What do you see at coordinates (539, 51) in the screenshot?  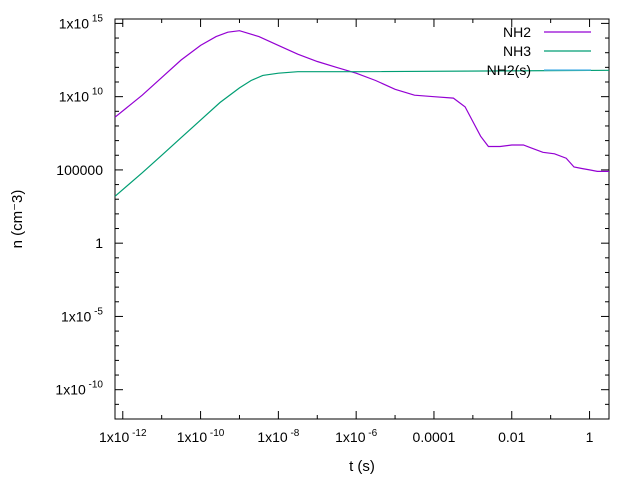 I see `legend: NH2 NH3 NH2(s)` at bounding box center [539, 51].